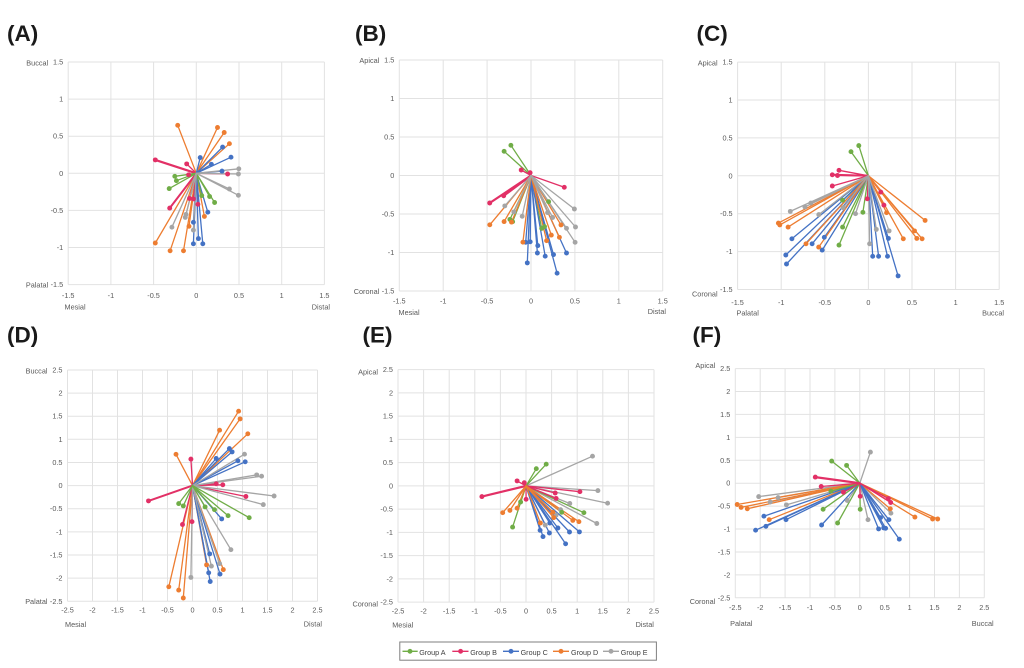 This screenshot has height=668, width=1024. I want to click on svg-text: (D), so click(22, 335).